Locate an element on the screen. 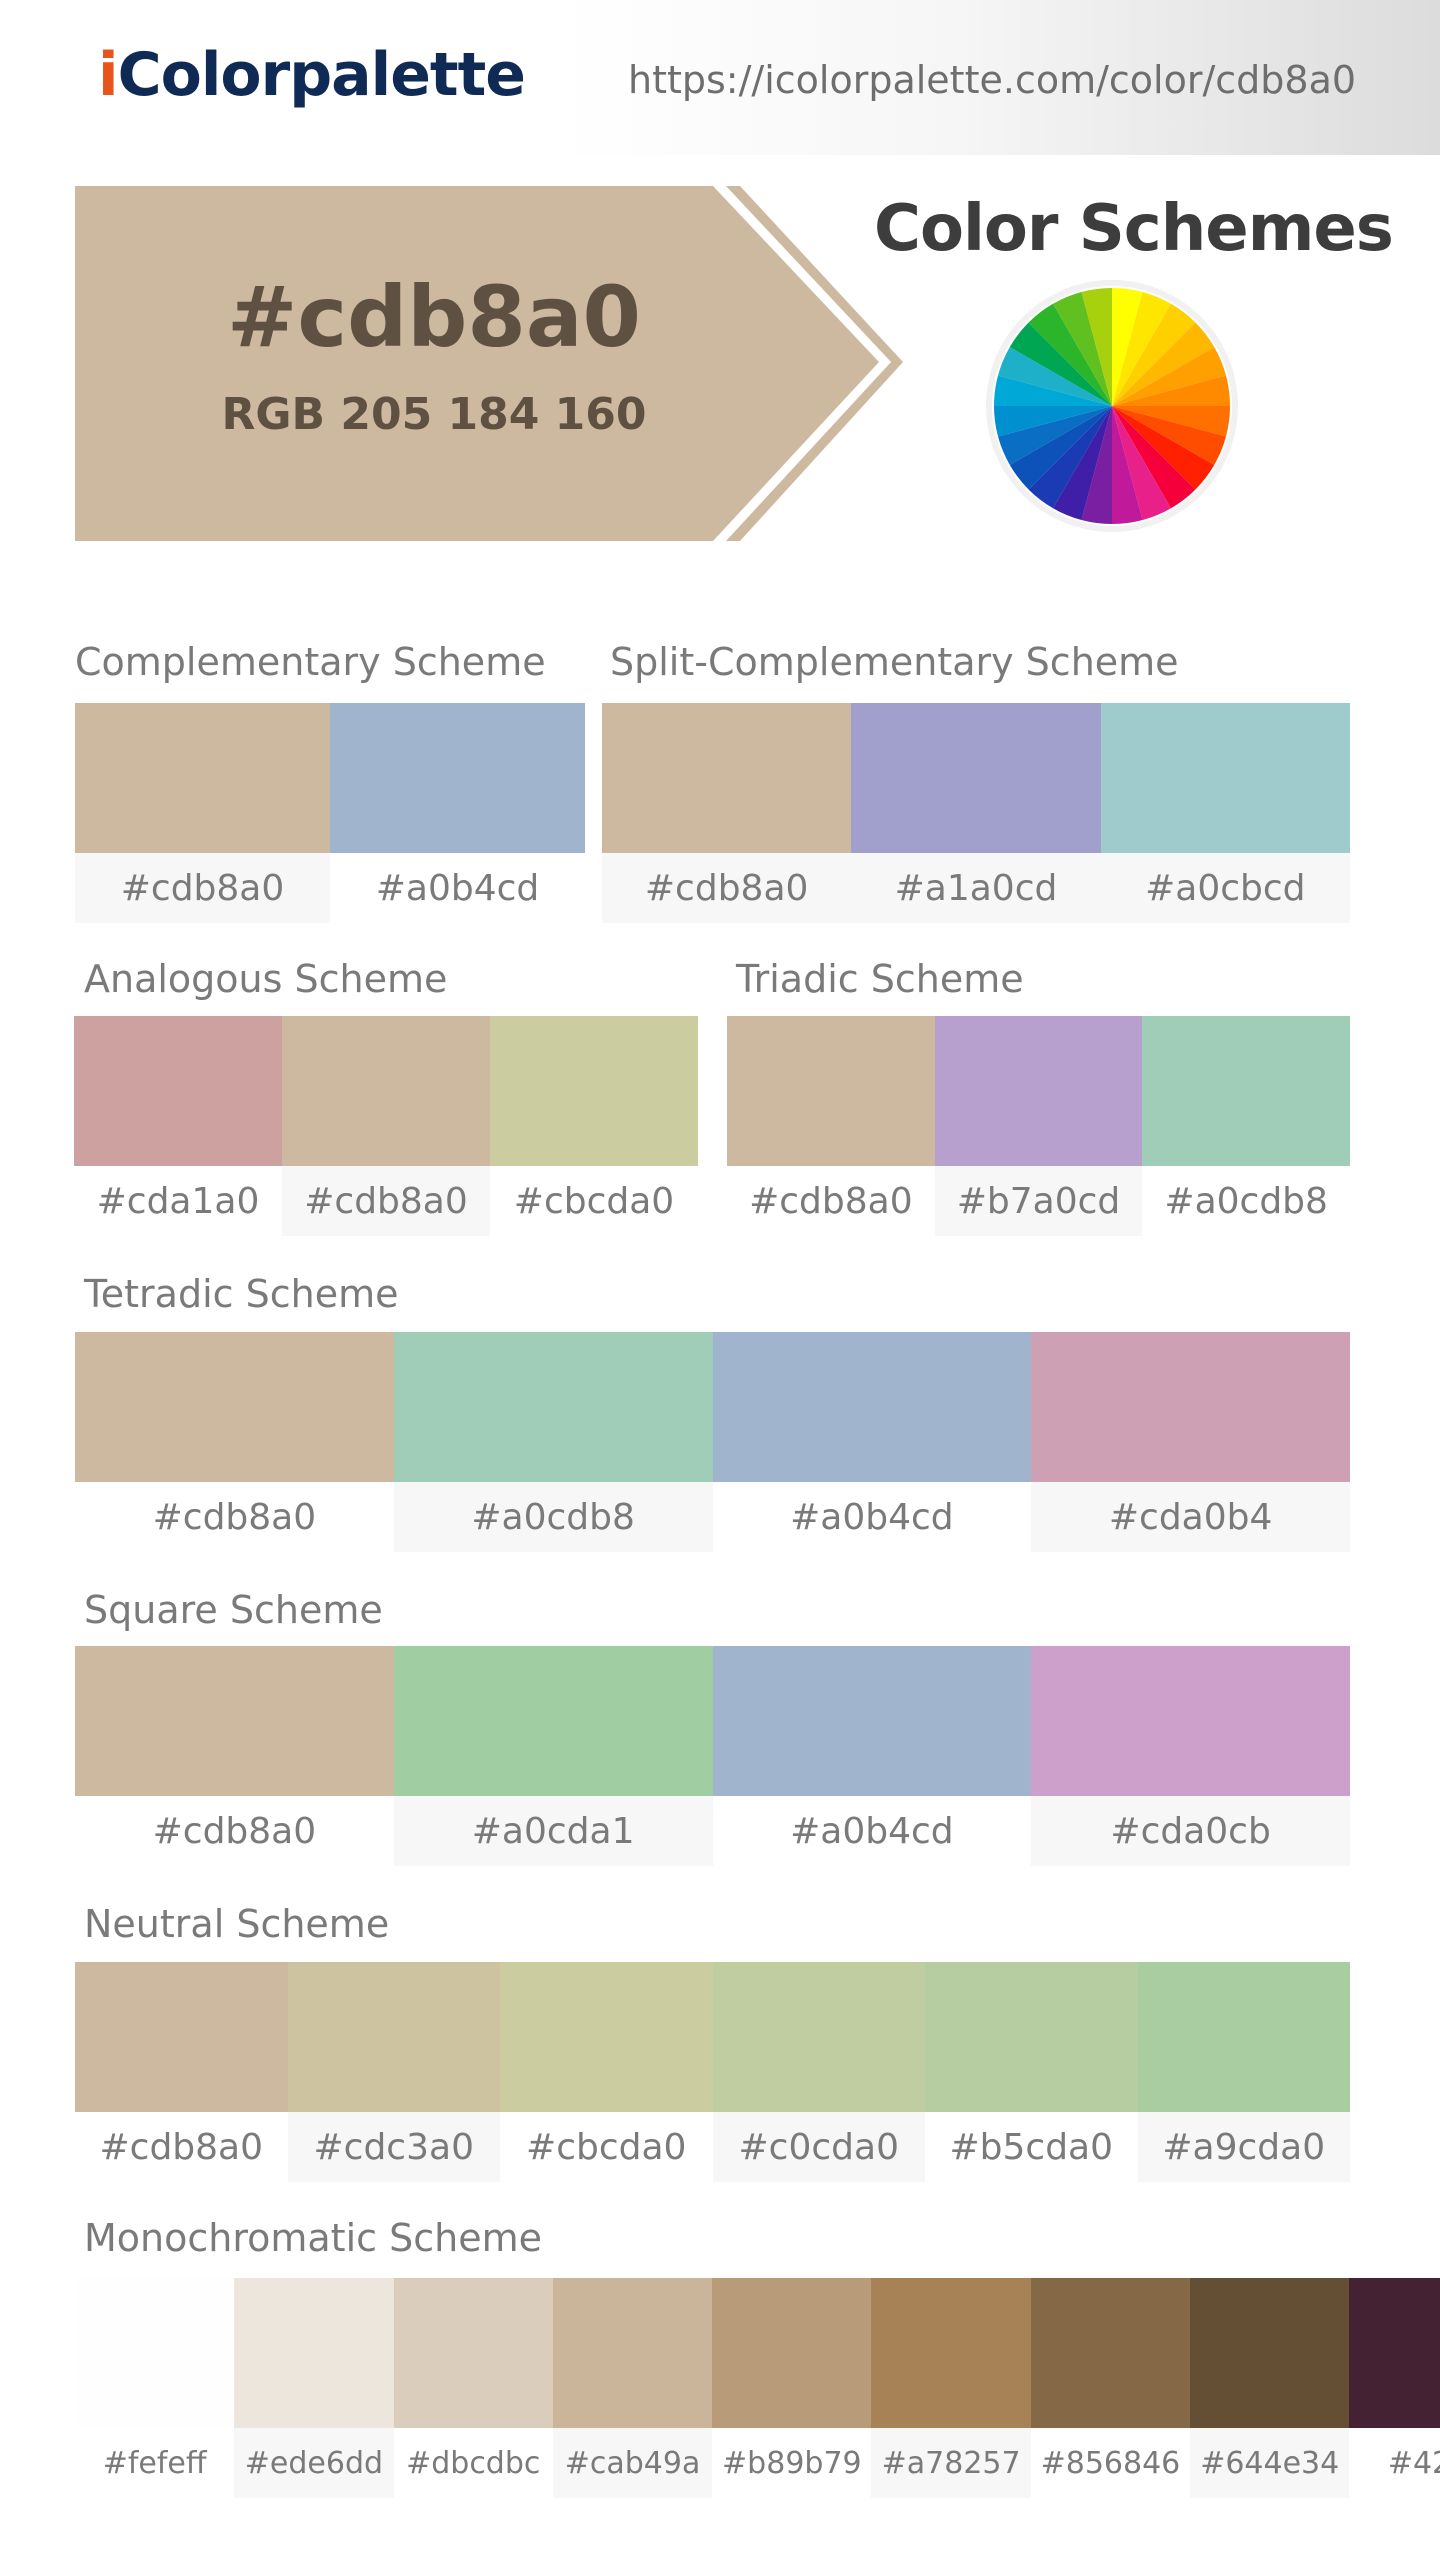  split-swatch: #a1a0cd is located at coordinates (976, 813).